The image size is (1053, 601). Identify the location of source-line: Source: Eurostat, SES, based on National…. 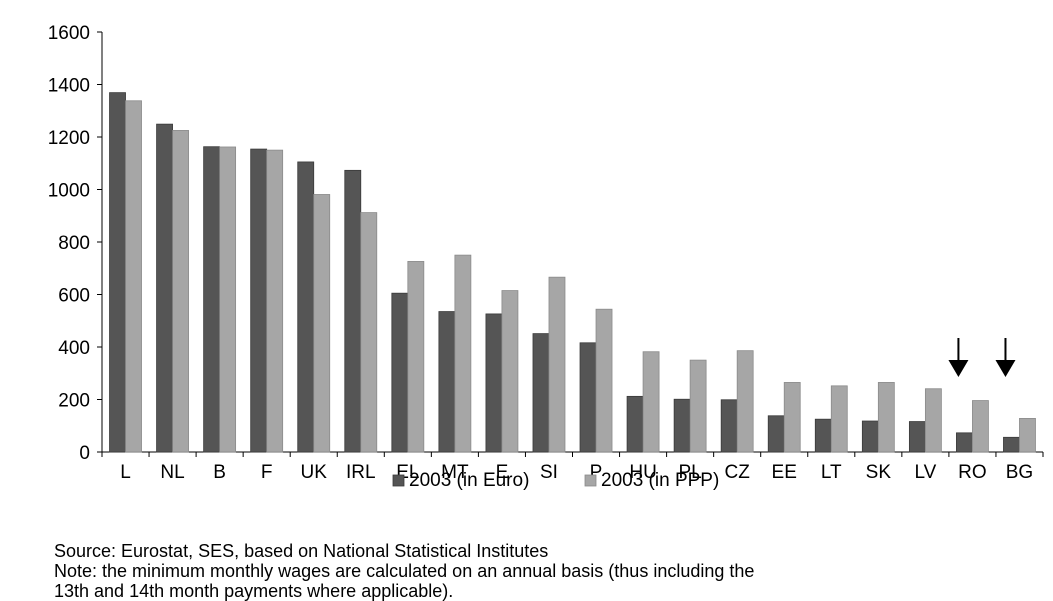
(301, 551).